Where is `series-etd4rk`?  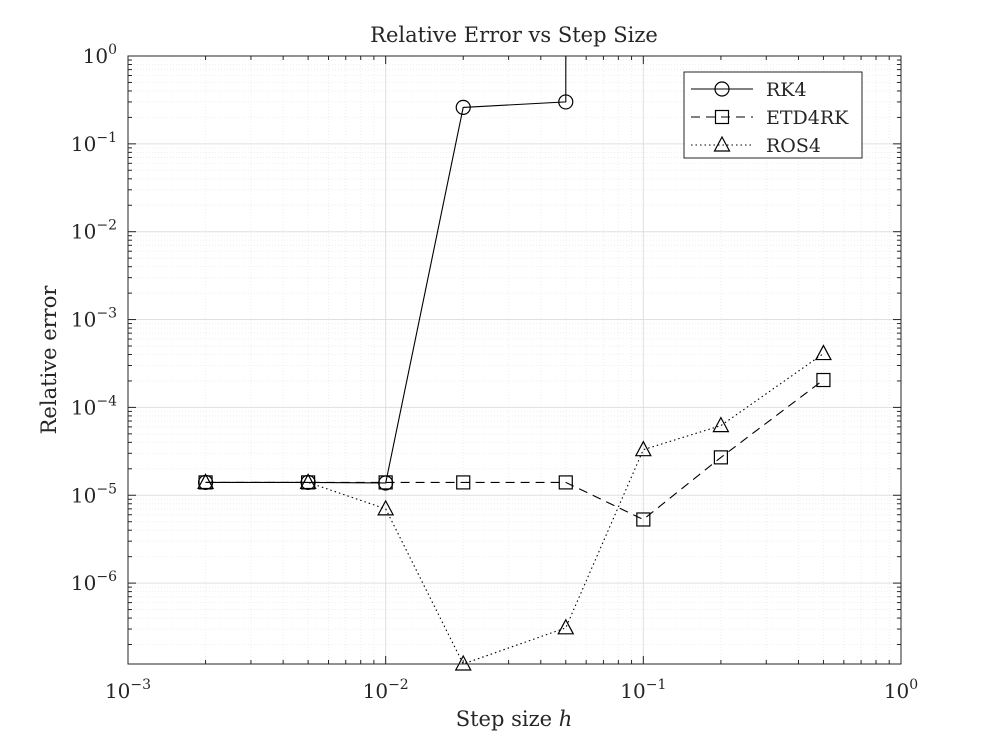
series-etd4rk is located at coordinates (514, 449).